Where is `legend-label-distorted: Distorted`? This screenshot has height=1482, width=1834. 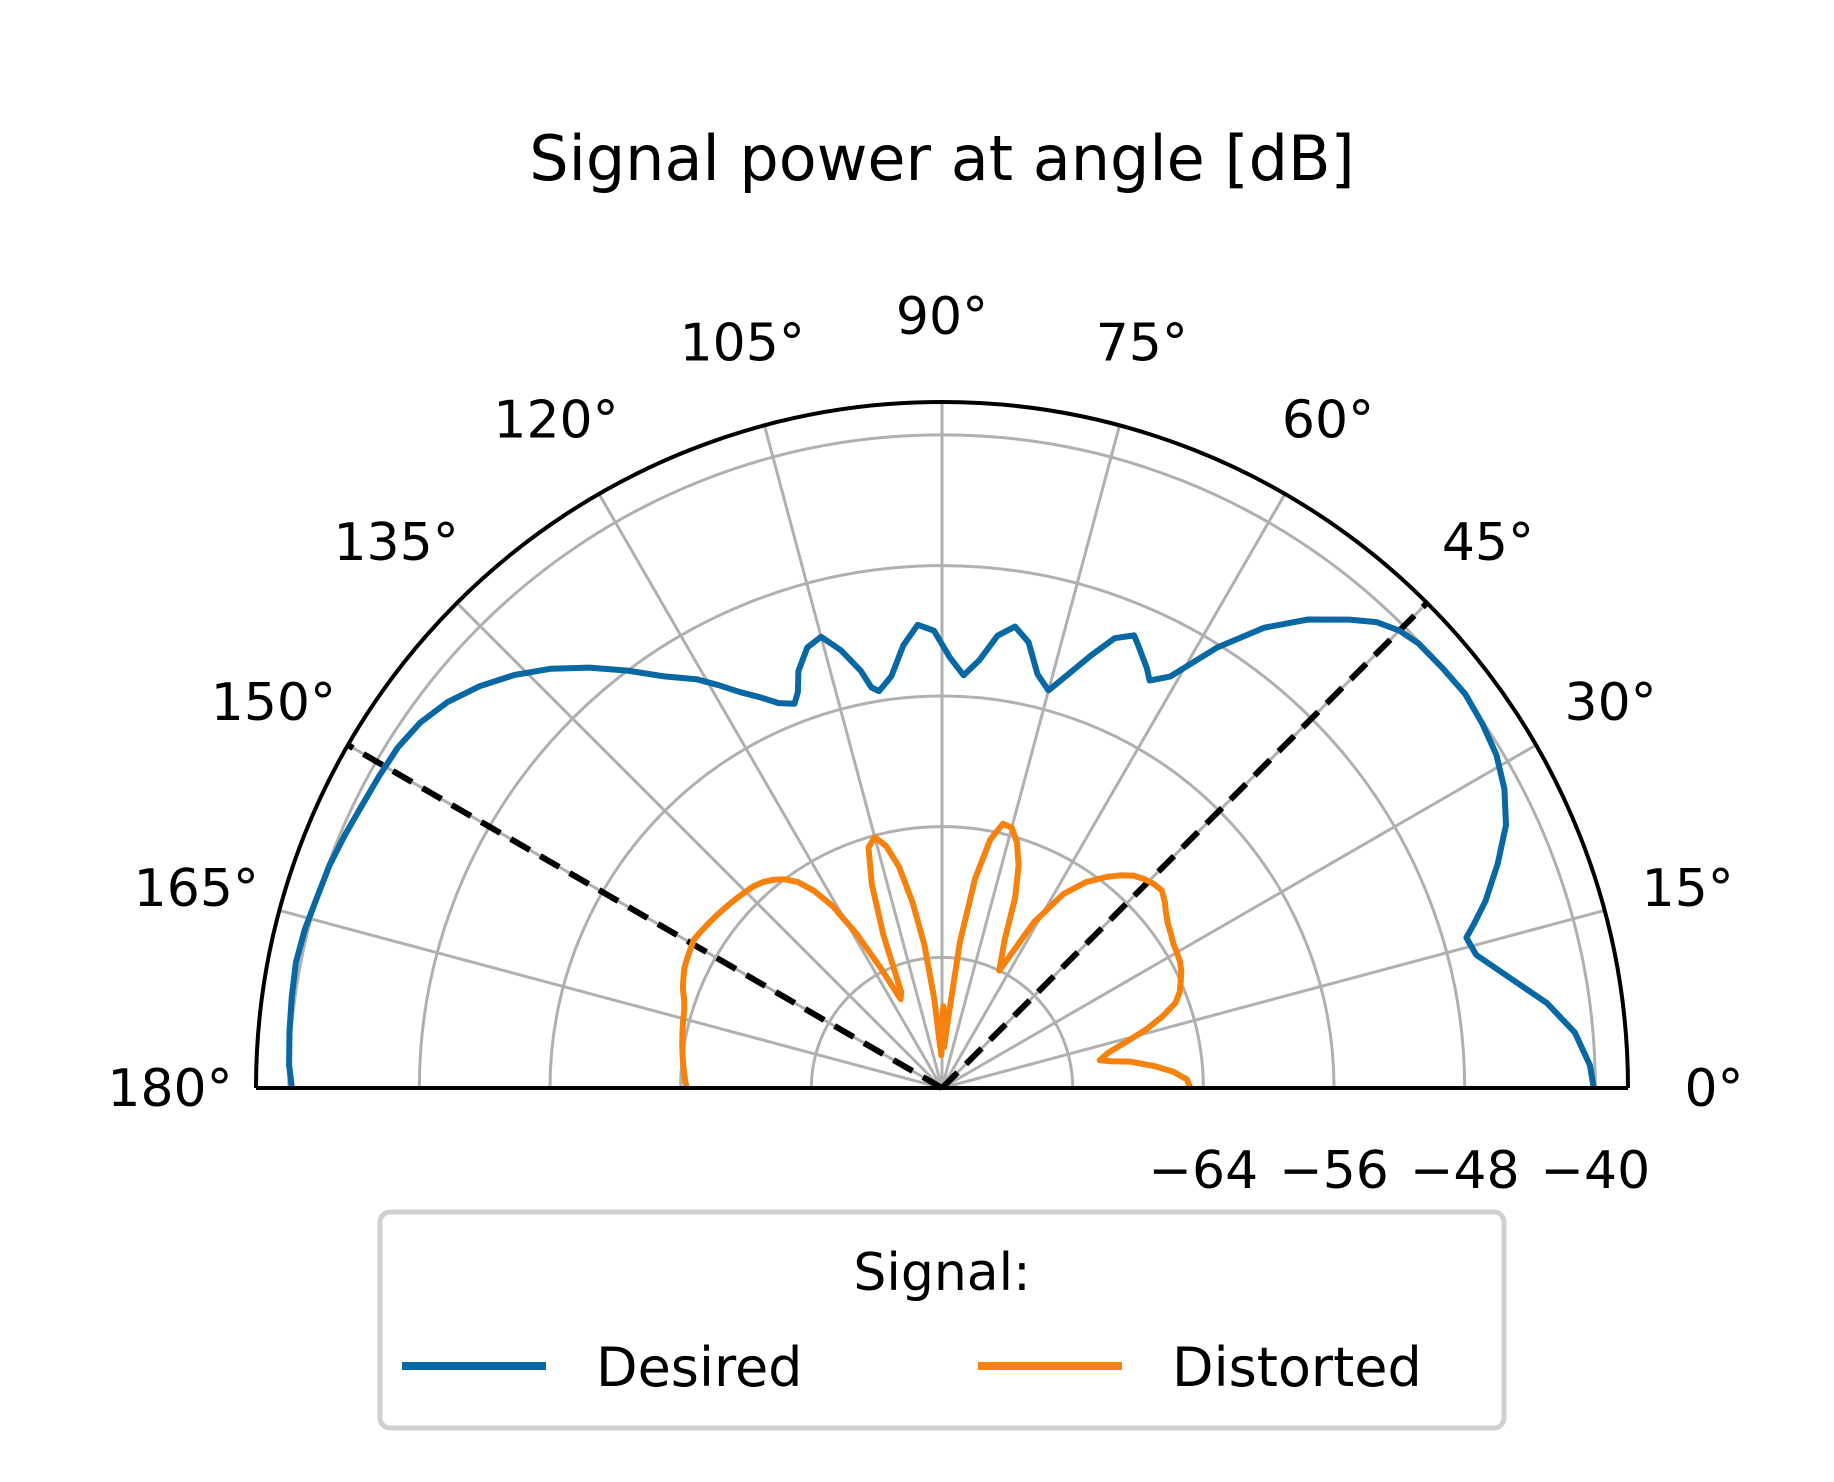
legend-label-distorted: Distorted is located at coordinates (1297, 1367).